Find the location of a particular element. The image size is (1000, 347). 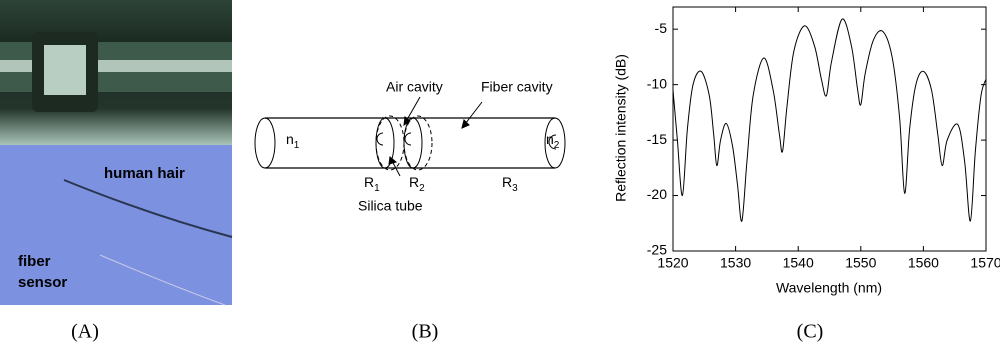

reflector-sub: 3 is located at coordinates (515, 188).